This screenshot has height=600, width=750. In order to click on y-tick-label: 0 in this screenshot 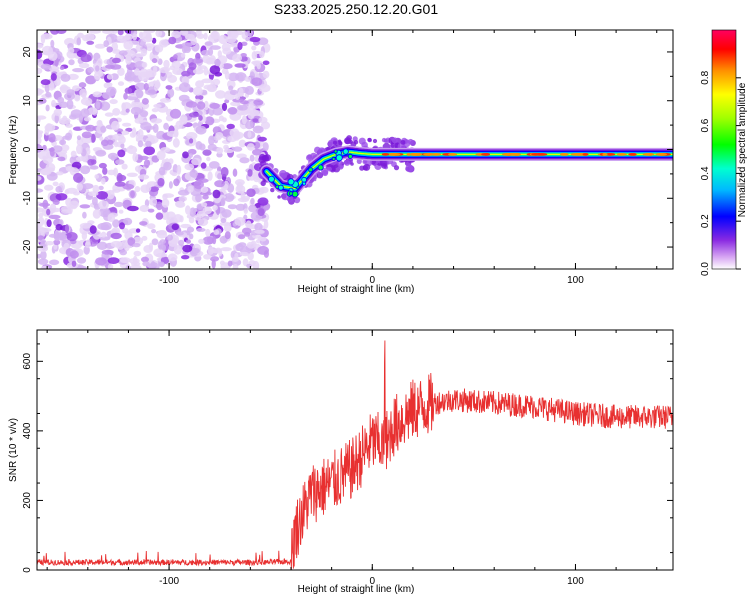, I will do `click(27, 149)`.